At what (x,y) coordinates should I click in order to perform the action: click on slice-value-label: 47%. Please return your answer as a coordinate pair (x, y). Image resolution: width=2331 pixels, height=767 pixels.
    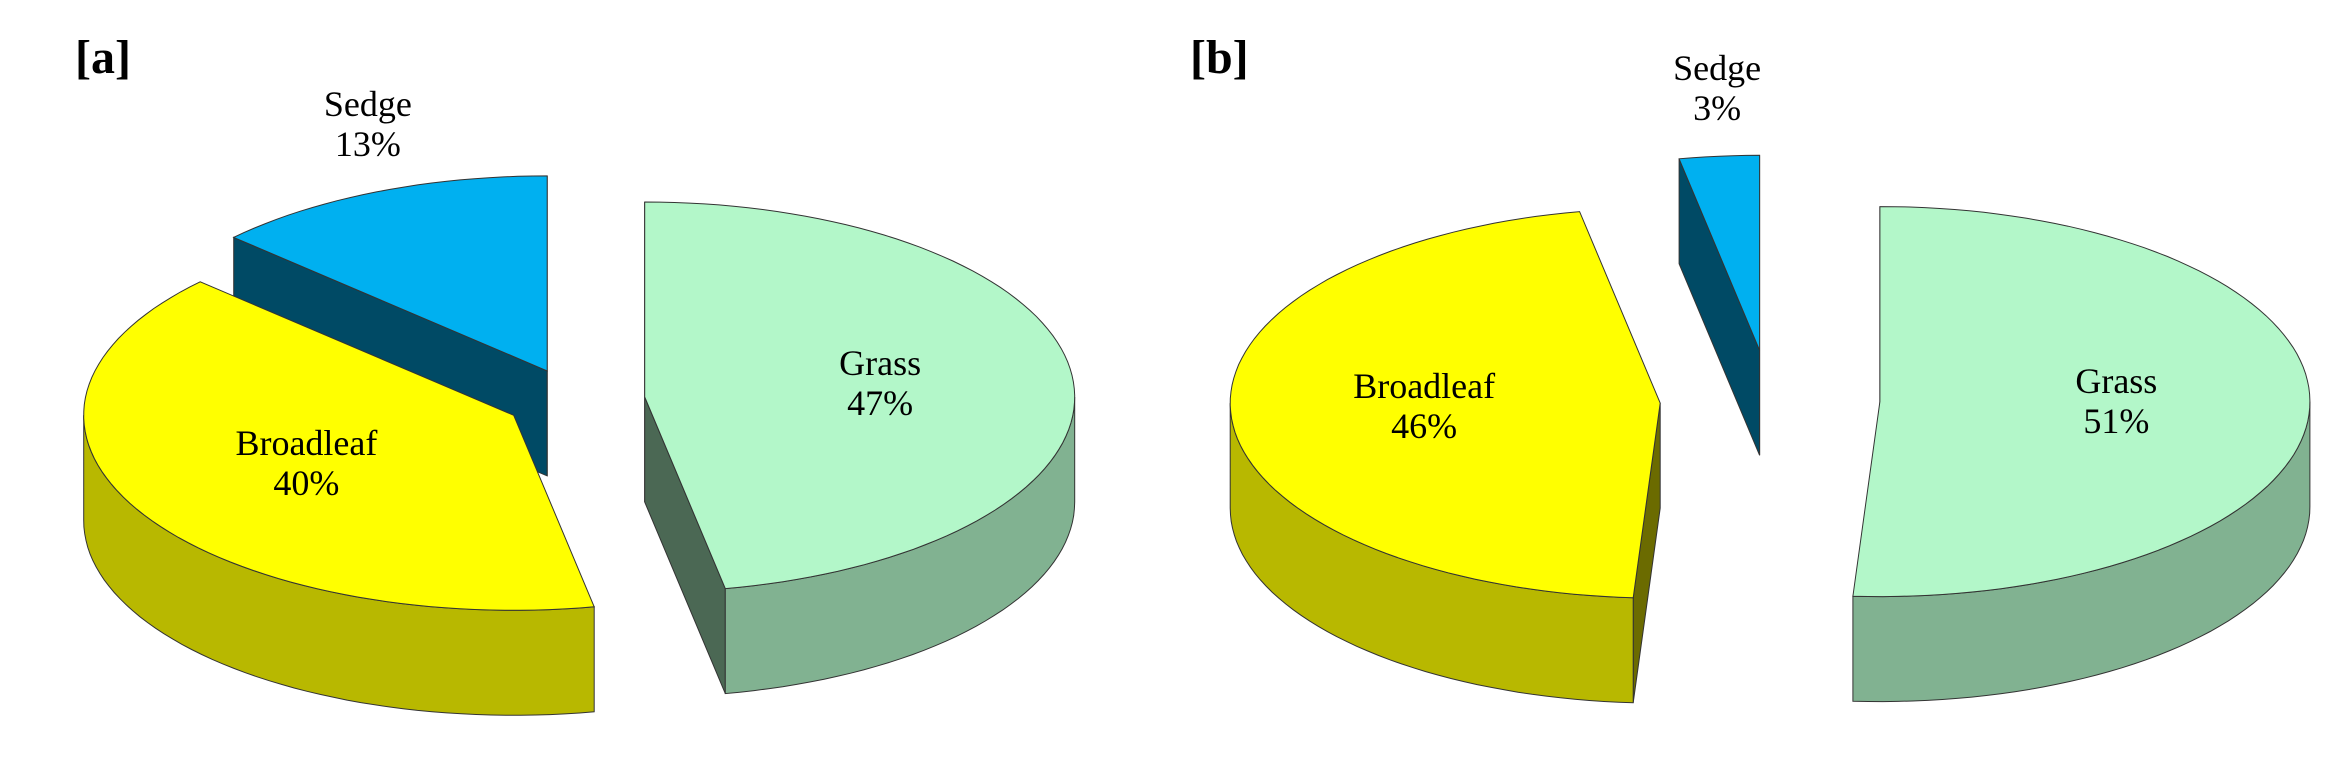
    Looking at the image, I should click on (880, 403).